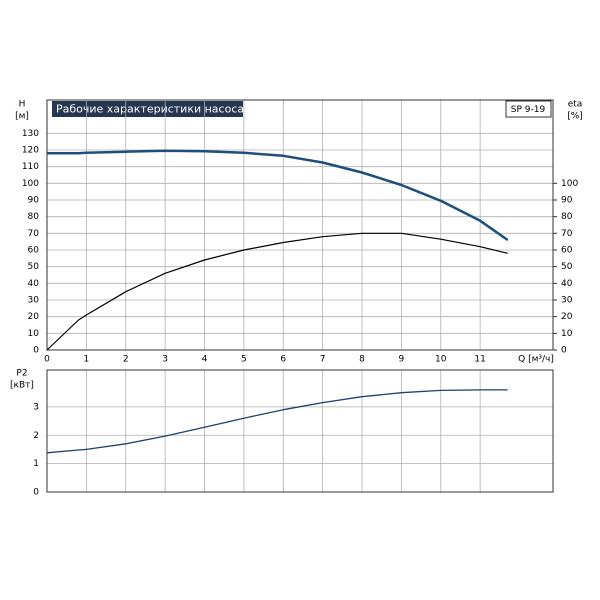 The height and width of the screenshot is (600, 600). What do you see at coordinates (34, 334) in the screenshot?
I see `y-tick-label: 10` at bounding box center [34, 334].